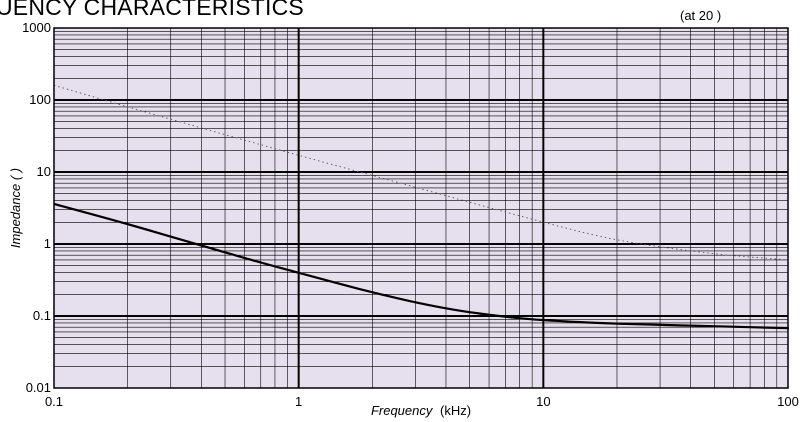 The height and width of the screenshot is (422, 808). Describe the element at coordinates (298, 401) in the screenshot. I see `x-tick-label: 1` at that location.